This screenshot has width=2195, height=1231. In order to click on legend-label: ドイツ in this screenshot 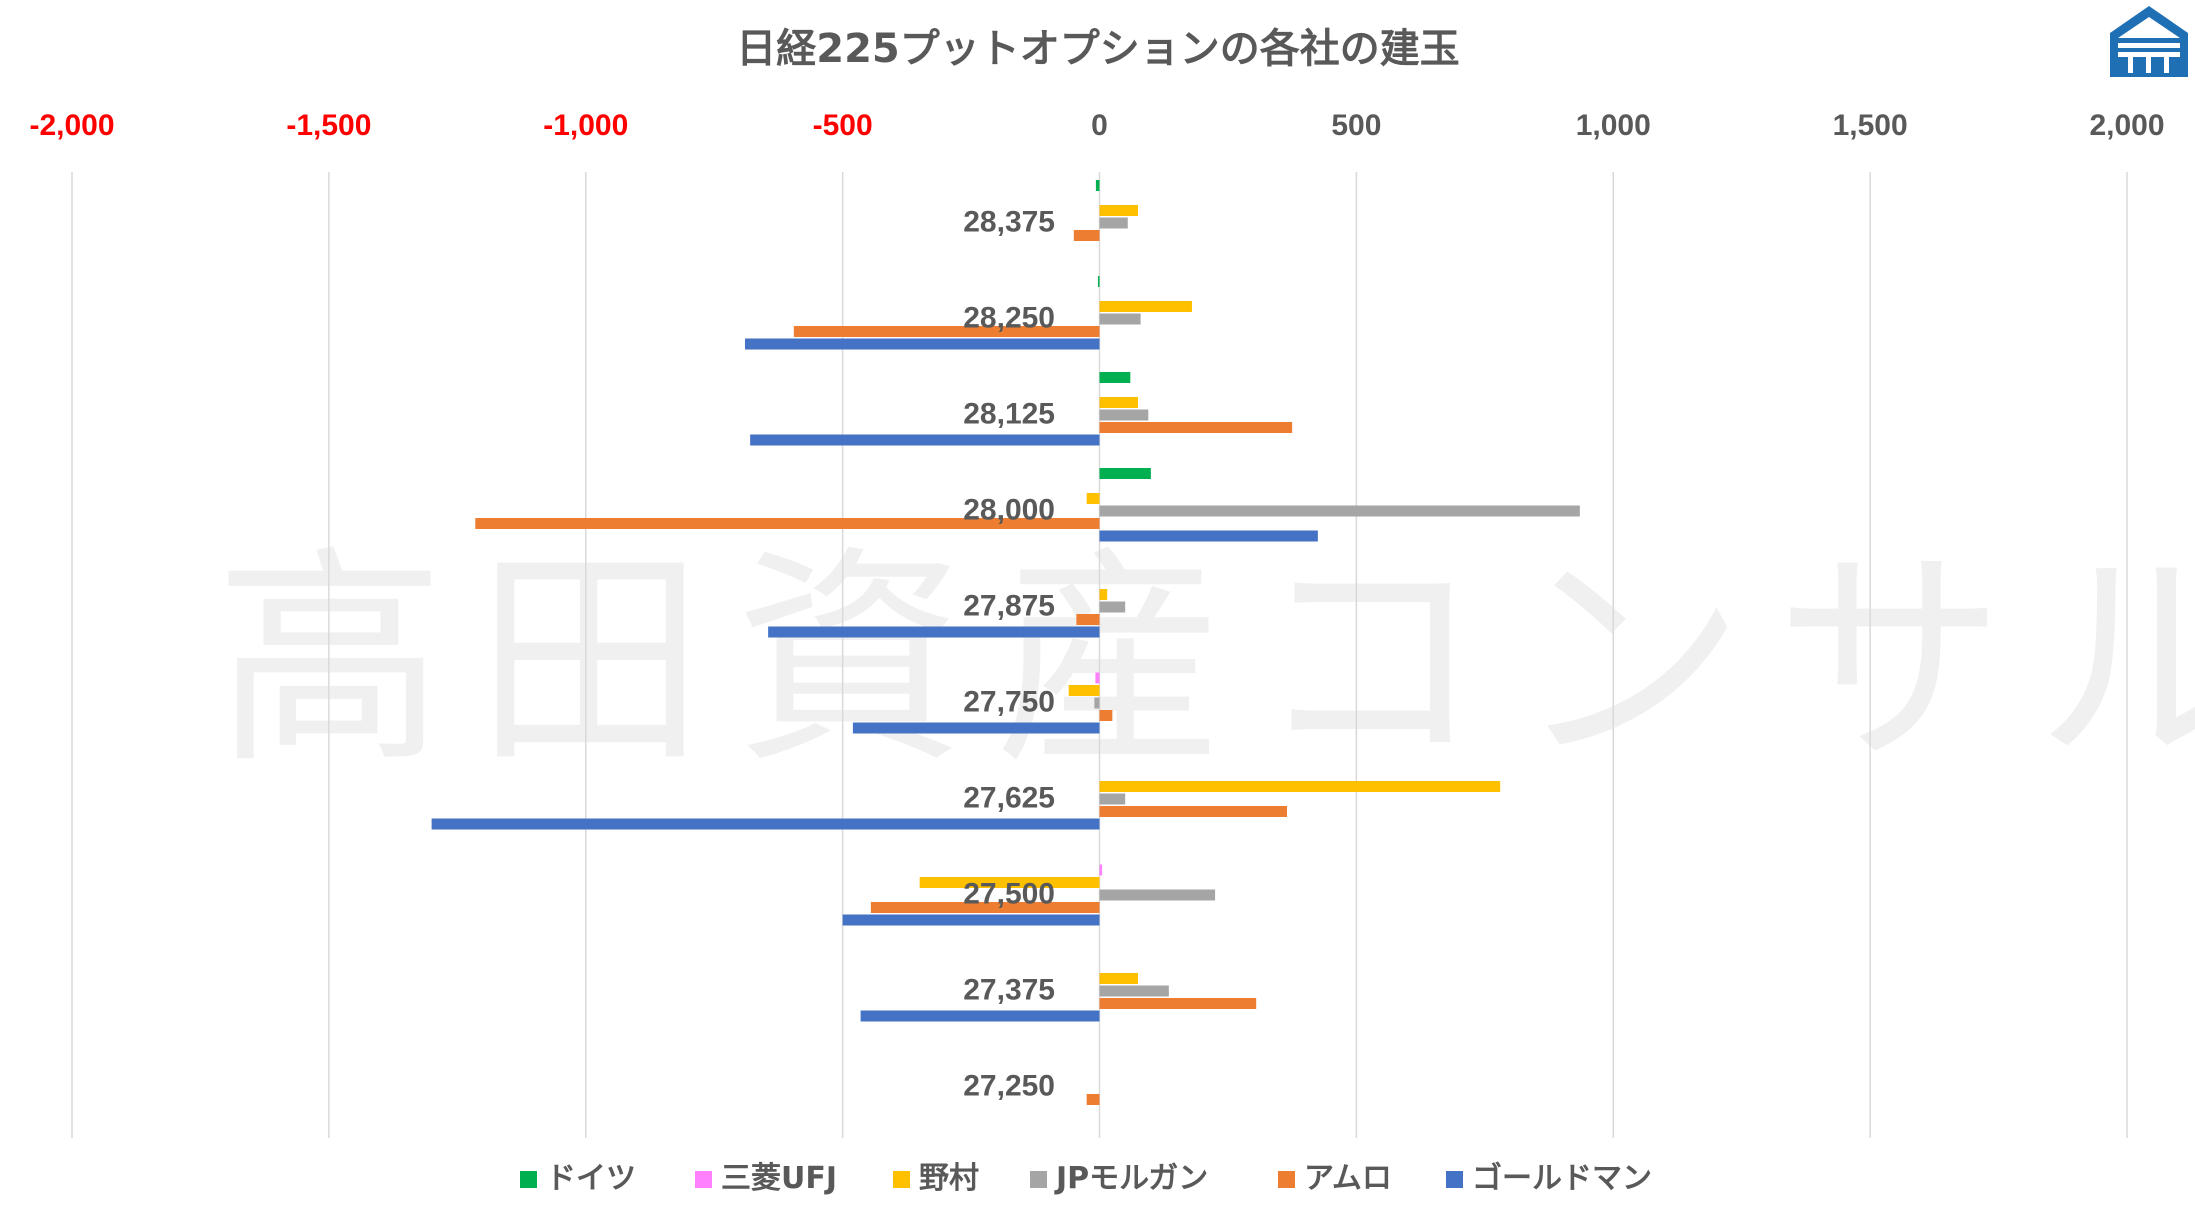, I will do `click(591, 1178)`.